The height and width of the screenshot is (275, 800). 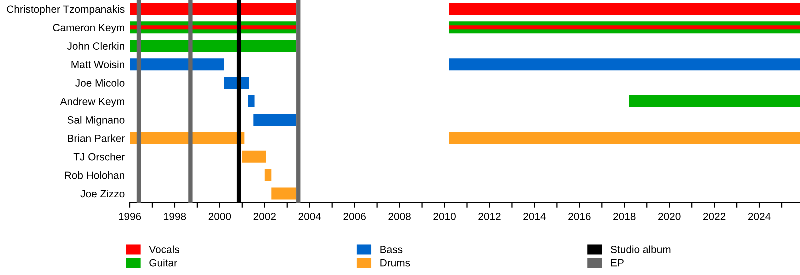 I want to click on legend-label: EP, so click(x=617, y=263).